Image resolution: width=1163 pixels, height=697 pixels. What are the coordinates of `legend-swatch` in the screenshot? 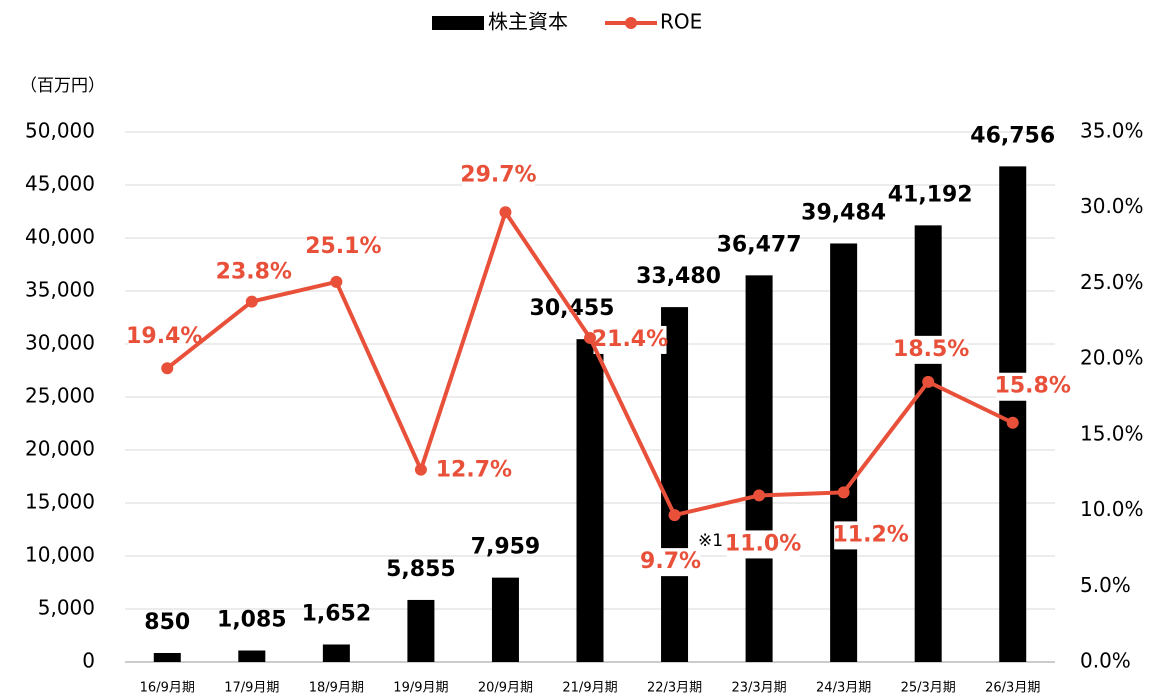 It's located at (458, 23).